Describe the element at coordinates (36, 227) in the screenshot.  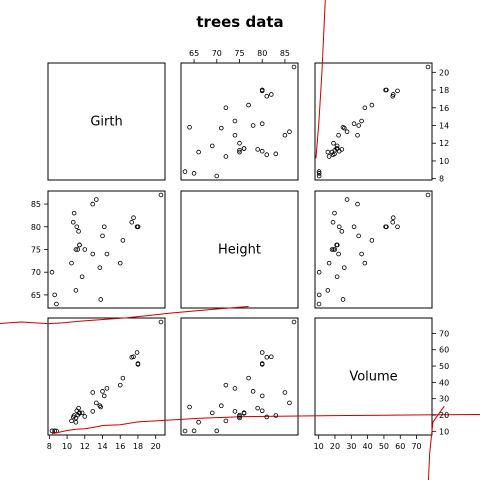
I see `y-tick-label-height: 80` at that location.